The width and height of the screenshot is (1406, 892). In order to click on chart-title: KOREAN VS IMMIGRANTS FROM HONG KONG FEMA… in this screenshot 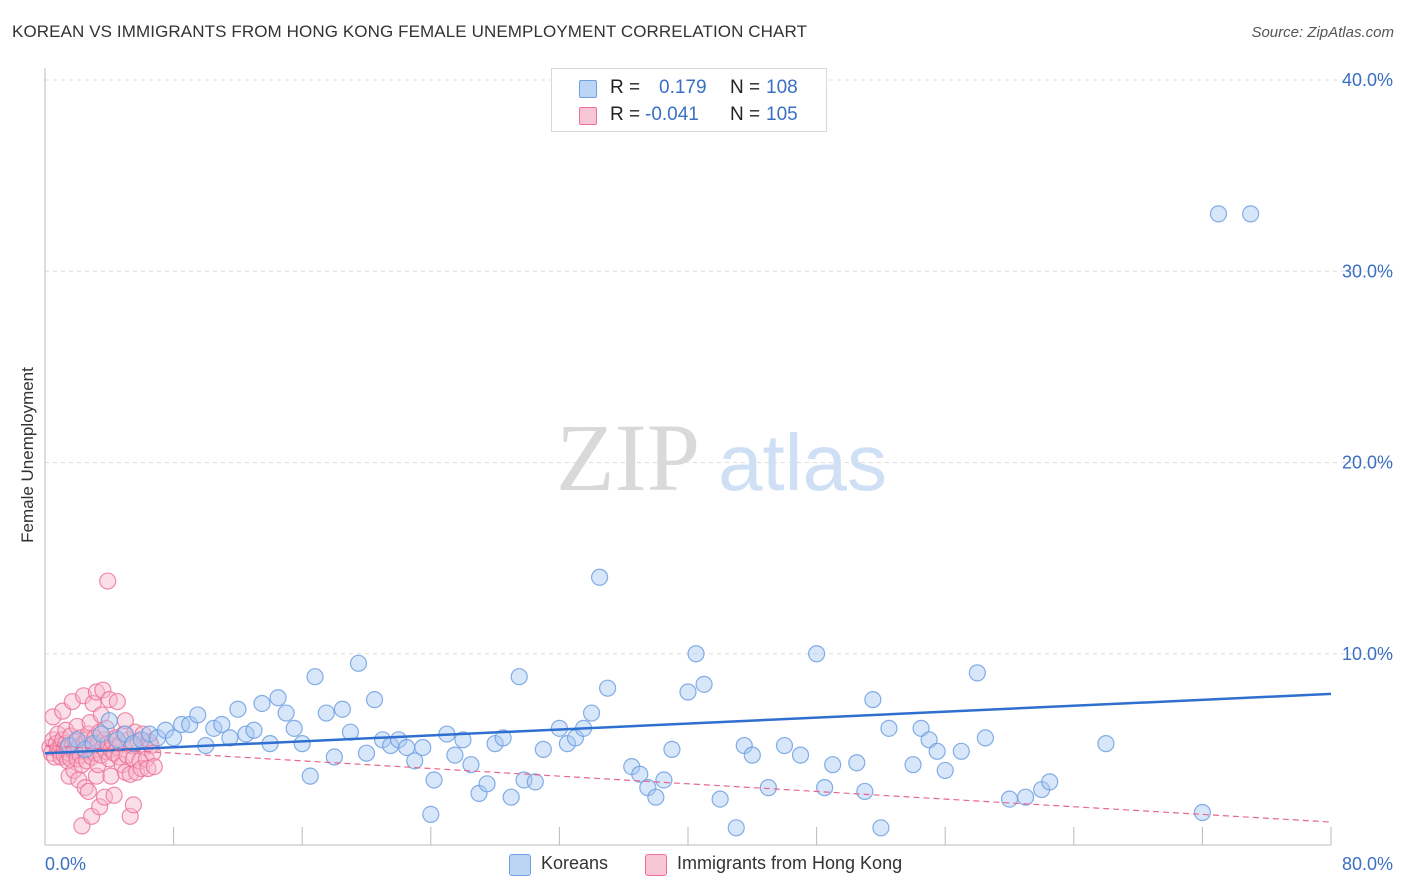, I will do `click(410, 31)`.